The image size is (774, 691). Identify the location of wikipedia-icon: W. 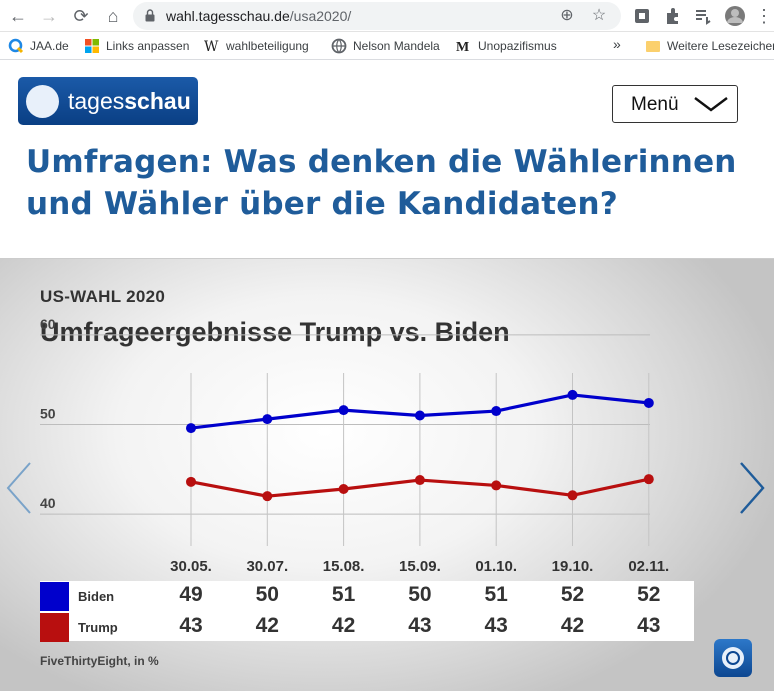
(211, 46).